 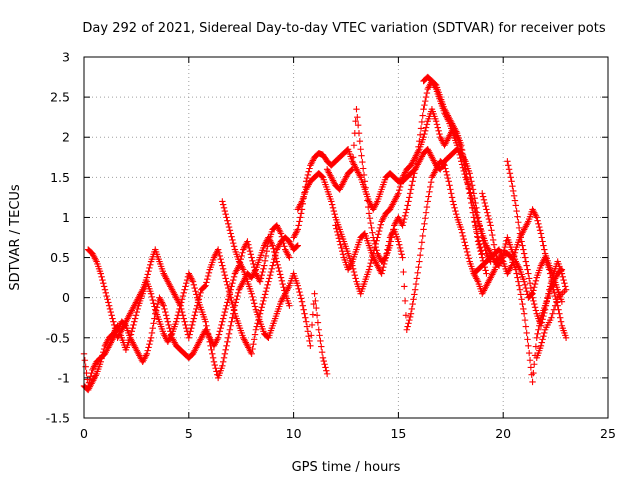 I want to click on x-tick-label: 5, so click(x=189, y=433).